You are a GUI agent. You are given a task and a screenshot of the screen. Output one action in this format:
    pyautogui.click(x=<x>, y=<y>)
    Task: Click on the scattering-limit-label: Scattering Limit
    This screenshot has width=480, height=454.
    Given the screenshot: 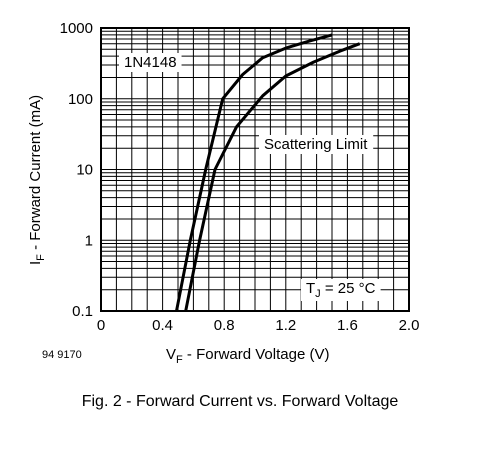 What is the action you would take?
    pyautogui.click(x=316, y=144)
    